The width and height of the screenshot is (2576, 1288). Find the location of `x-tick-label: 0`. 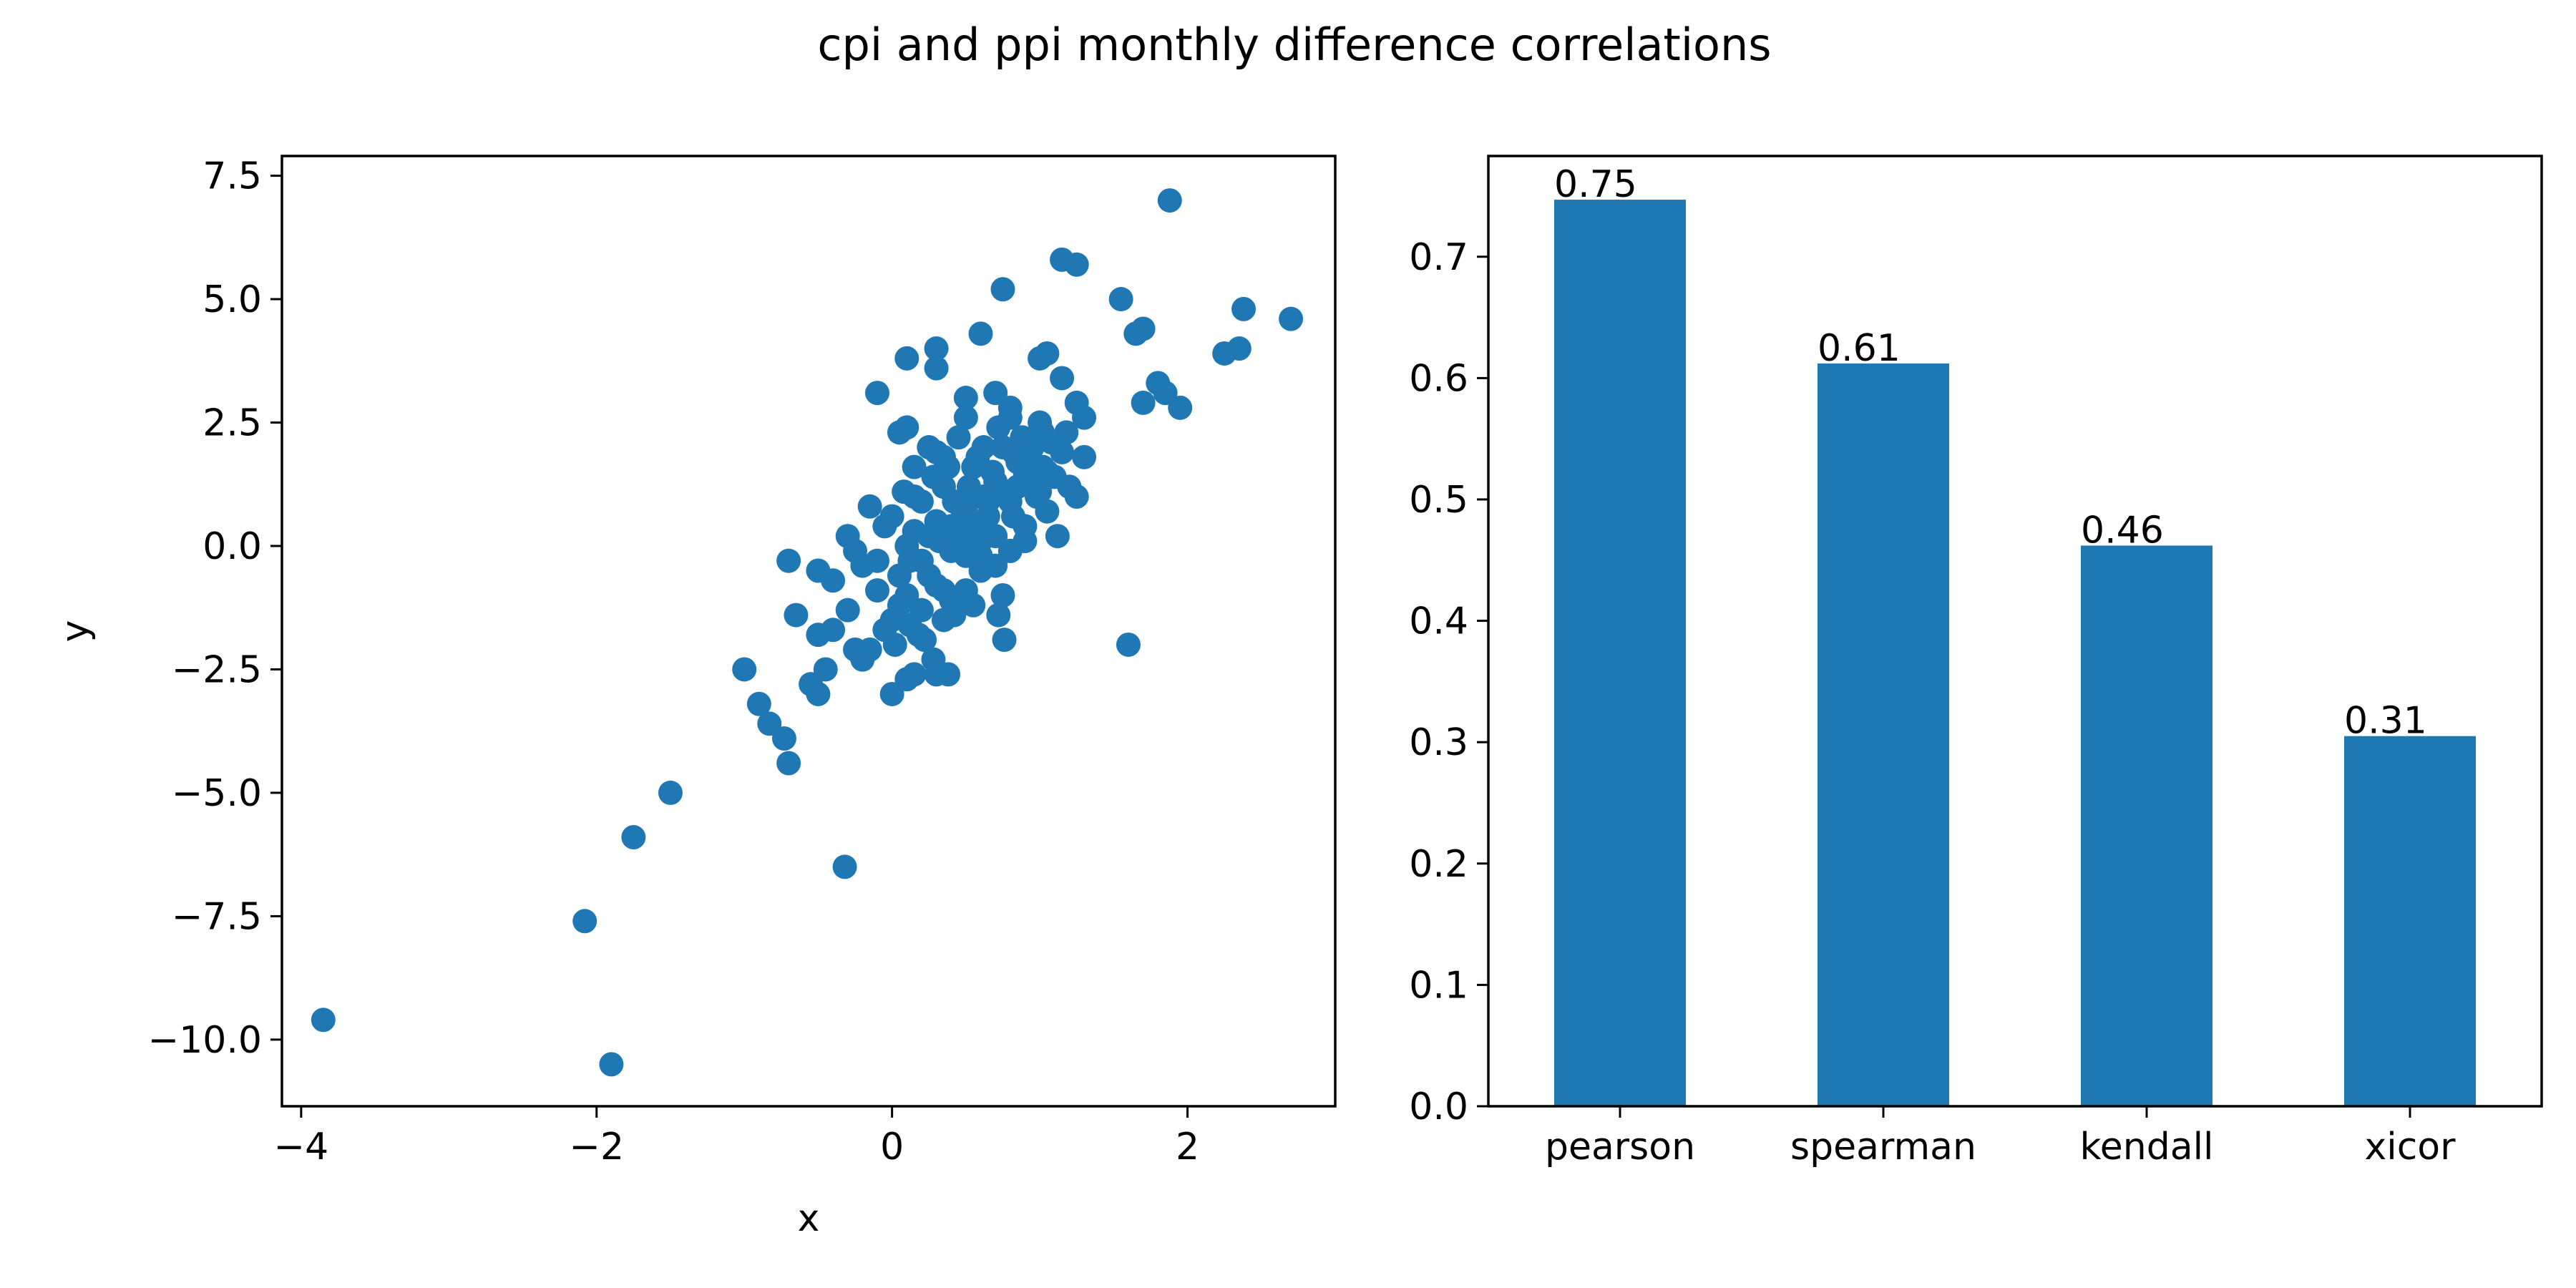

x-tick-label: 0 is located at coordinates (892, 1147).